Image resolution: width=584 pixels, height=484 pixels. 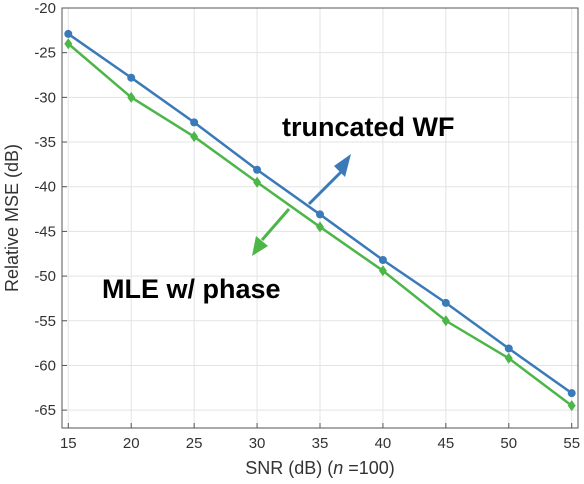 I want to click on y-tick-label: -30, so click(x=45, y=97).